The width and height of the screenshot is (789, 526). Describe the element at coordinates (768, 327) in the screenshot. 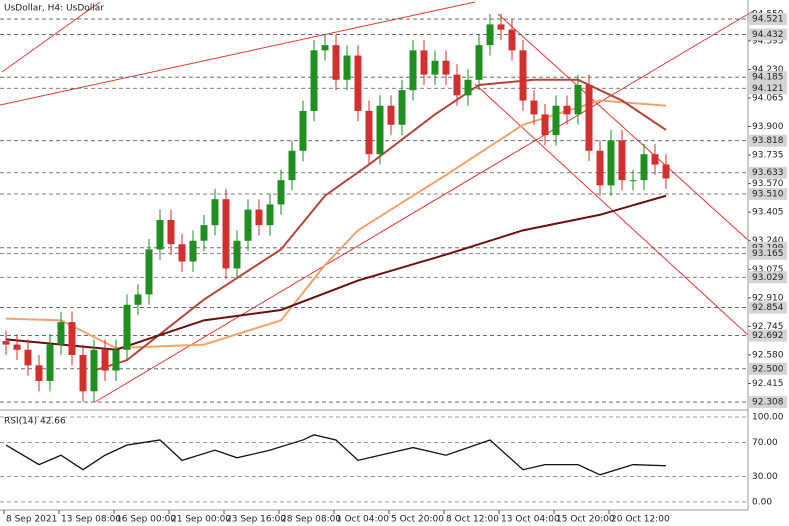

I see `y-tick-label: 92.745` at that location.